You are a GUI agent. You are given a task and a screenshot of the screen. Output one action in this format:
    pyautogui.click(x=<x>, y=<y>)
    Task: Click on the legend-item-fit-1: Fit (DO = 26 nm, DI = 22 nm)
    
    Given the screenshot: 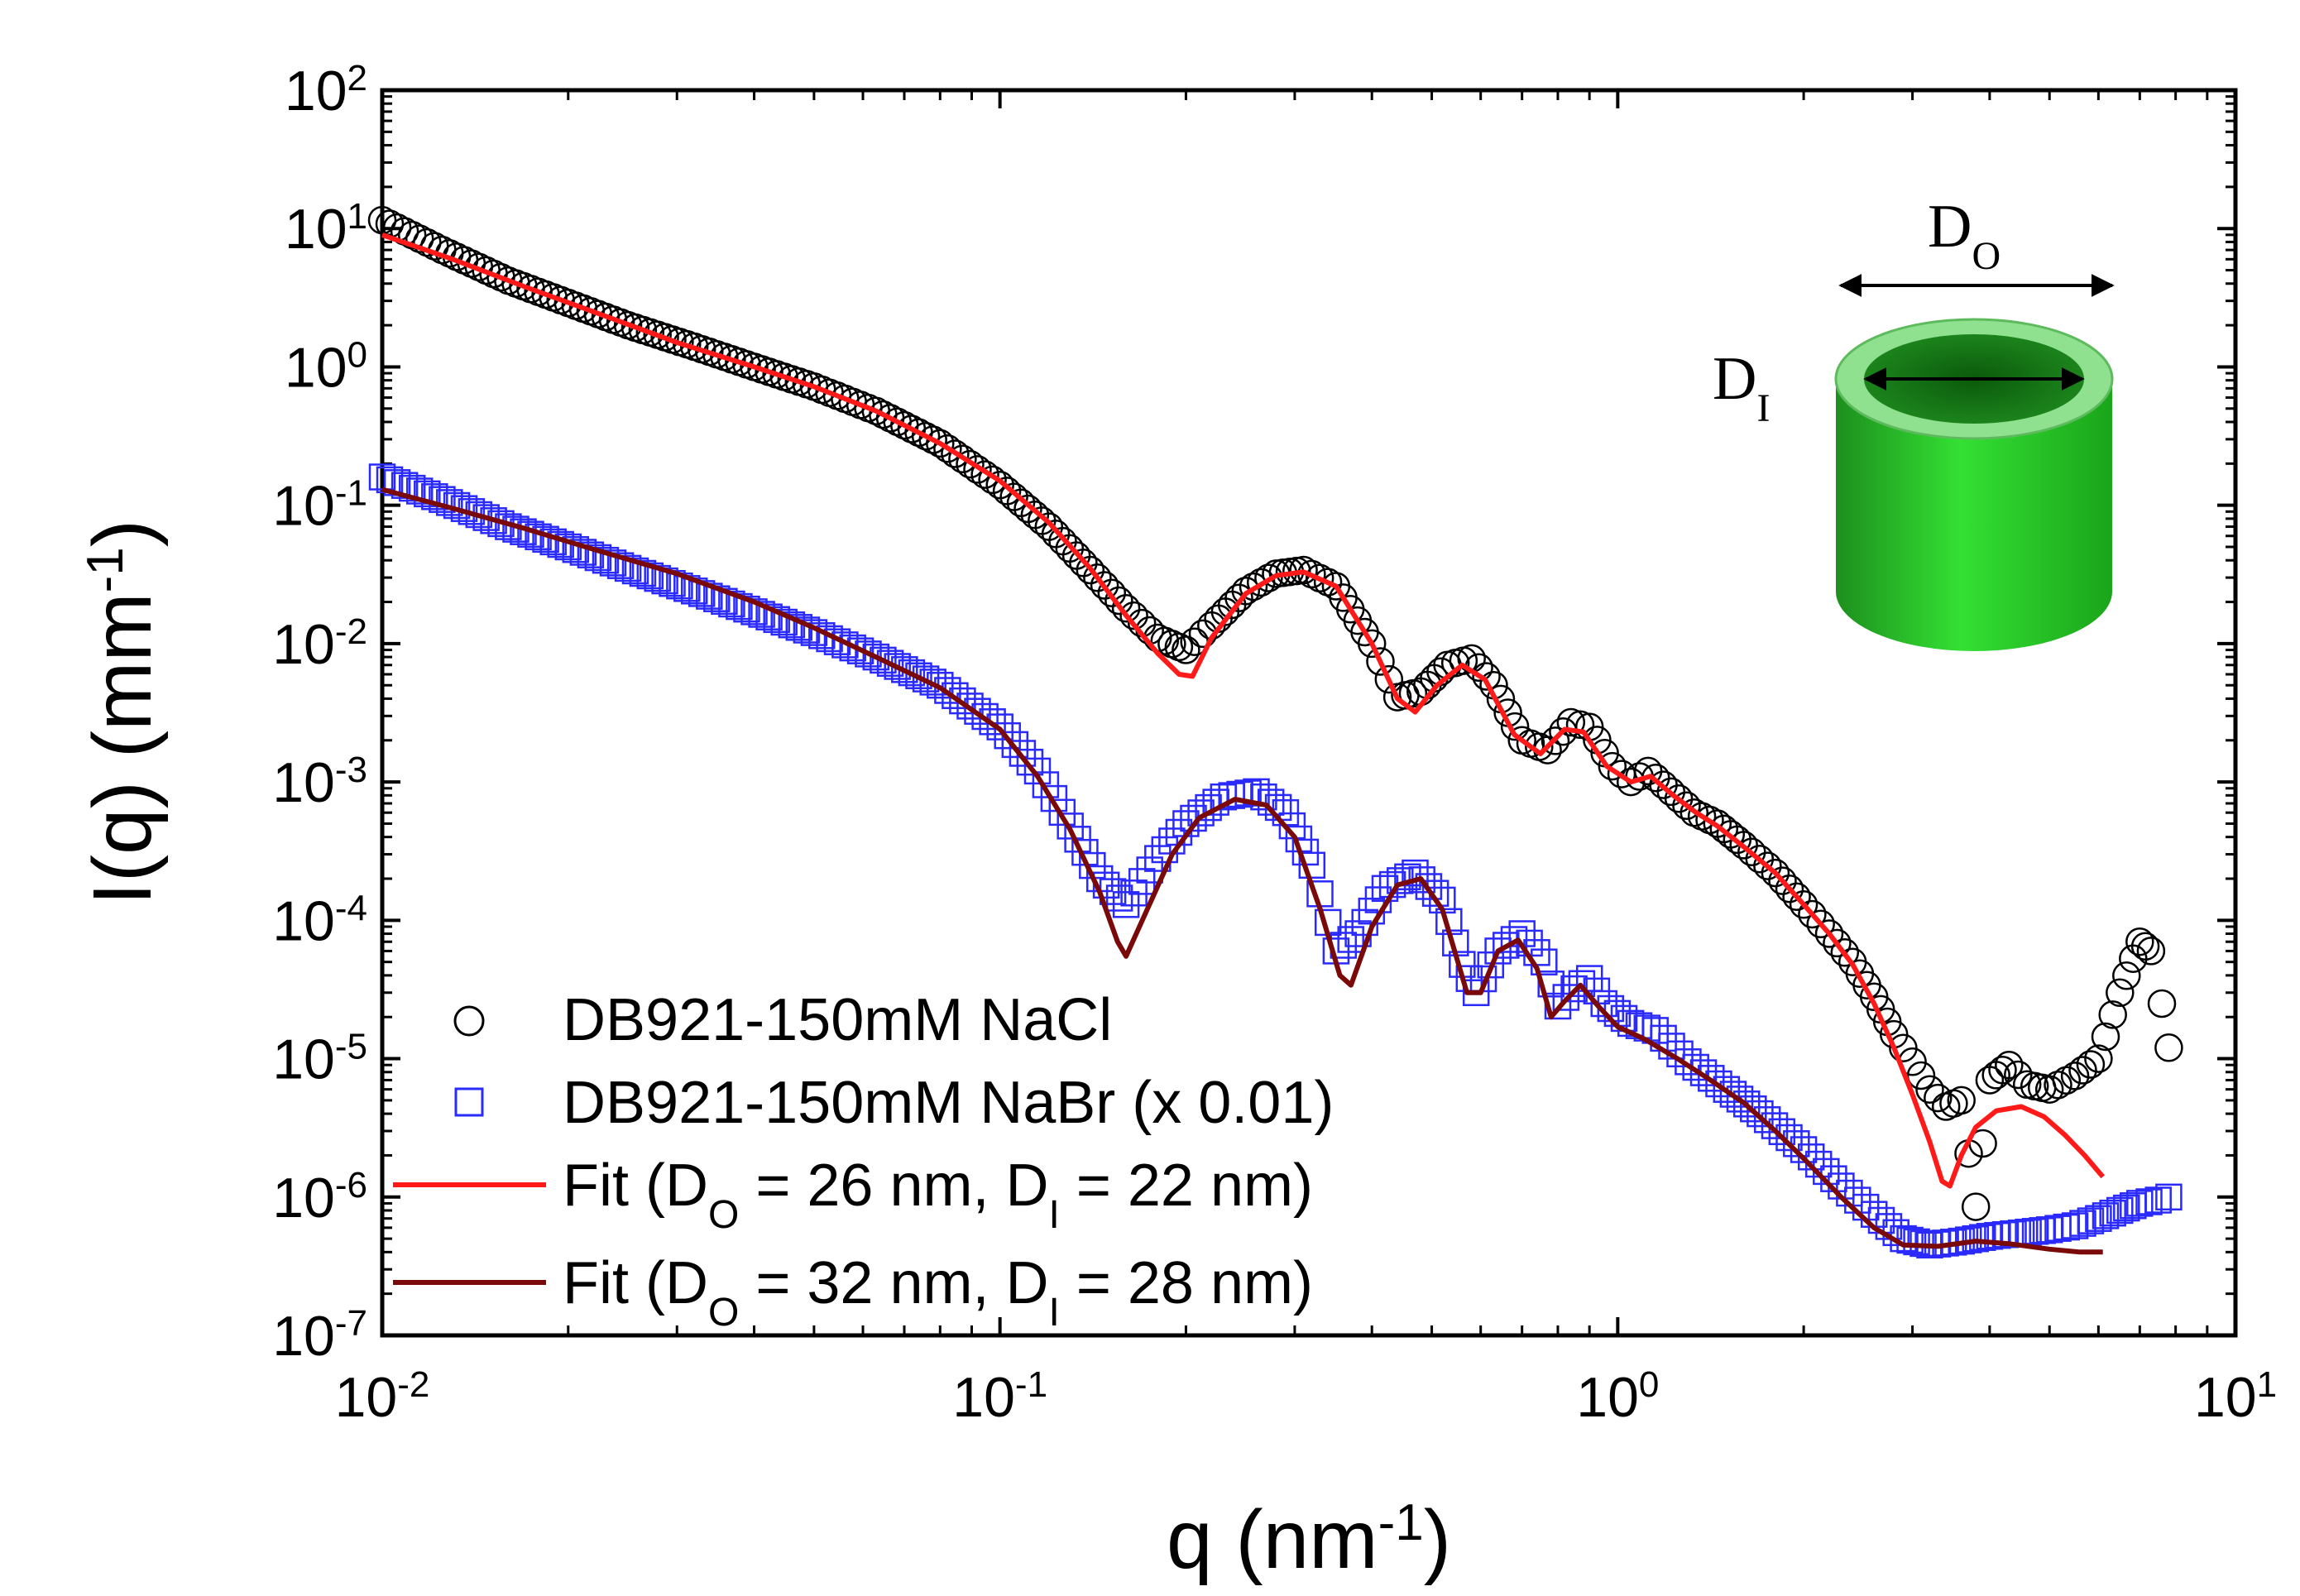 What is the action you would take?
    pyautogui.click(x=853, y=1195)
    